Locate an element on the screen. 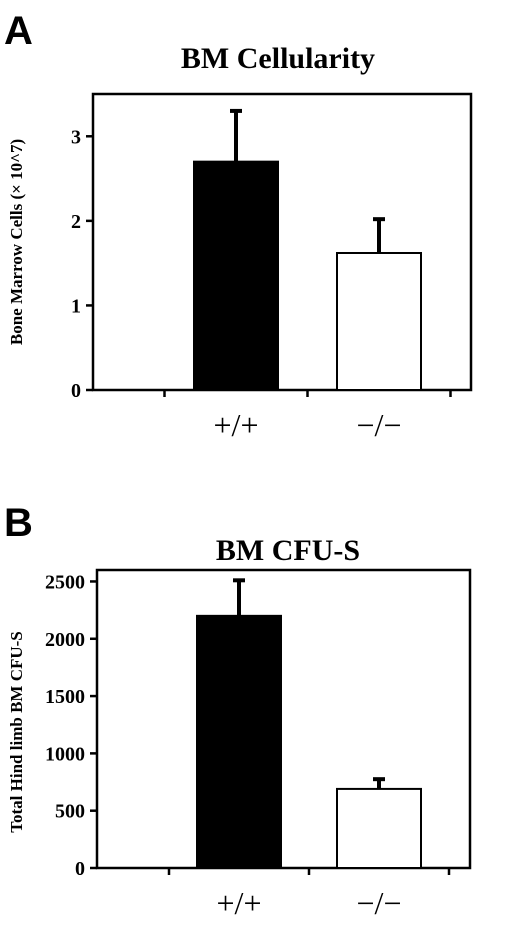 Image resolution: width=520 pixels, height=926 pixels. y-tick-label-b-0: 0 is located at coordinates (80, 869).